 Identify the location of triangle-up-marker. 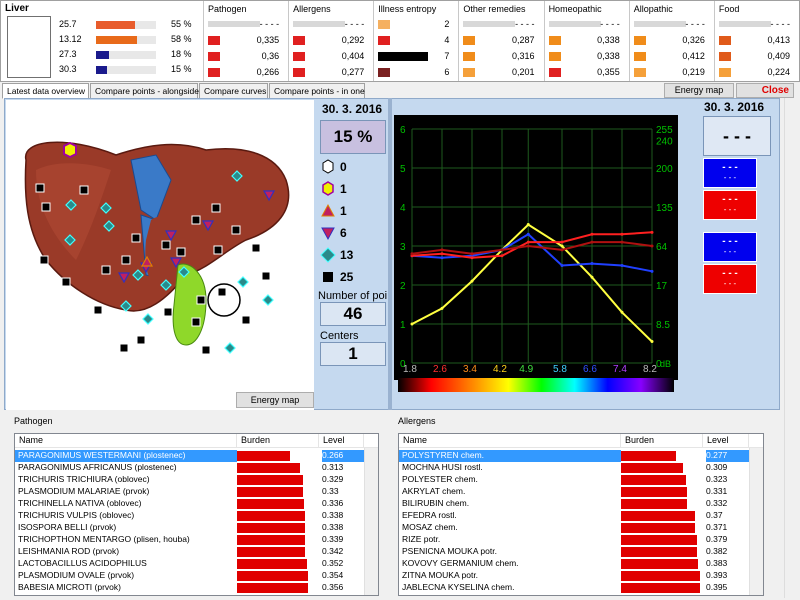
(147, 261).